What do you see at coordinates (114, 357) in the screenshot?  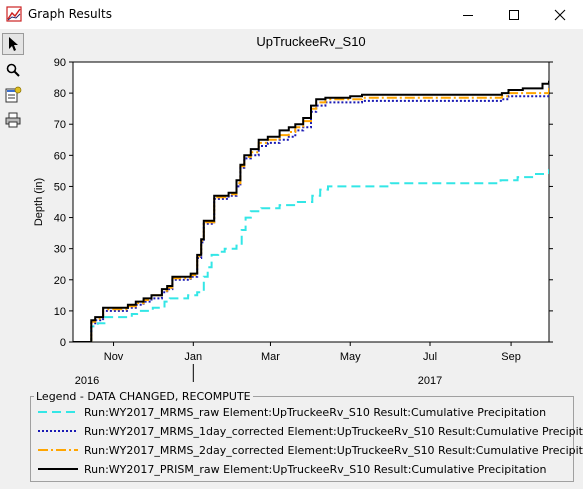 I see `x-tick-label: Nov` at bounding box center [114, 357].